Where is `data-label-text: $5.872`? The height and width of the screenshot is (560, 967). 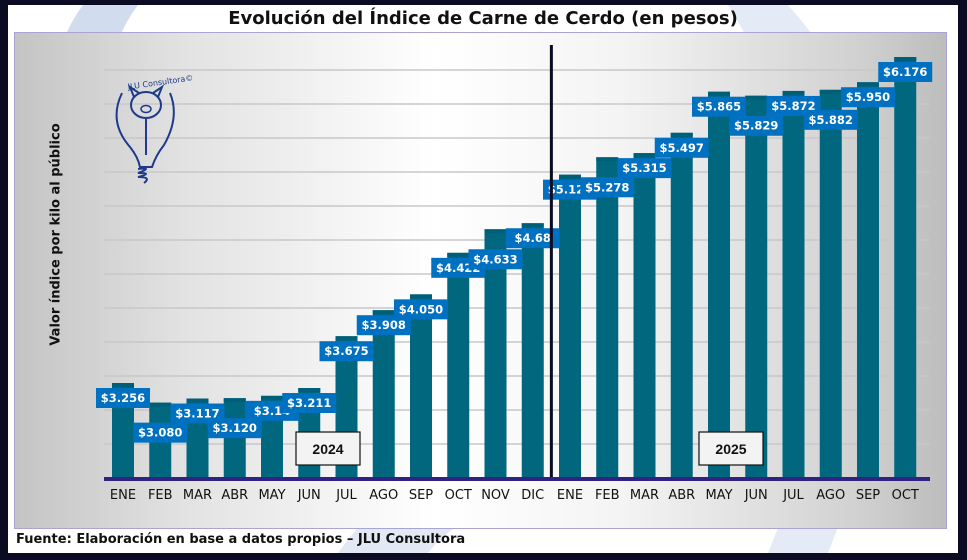 data-label-text: $5.872 is located at coordinates (793, 106).